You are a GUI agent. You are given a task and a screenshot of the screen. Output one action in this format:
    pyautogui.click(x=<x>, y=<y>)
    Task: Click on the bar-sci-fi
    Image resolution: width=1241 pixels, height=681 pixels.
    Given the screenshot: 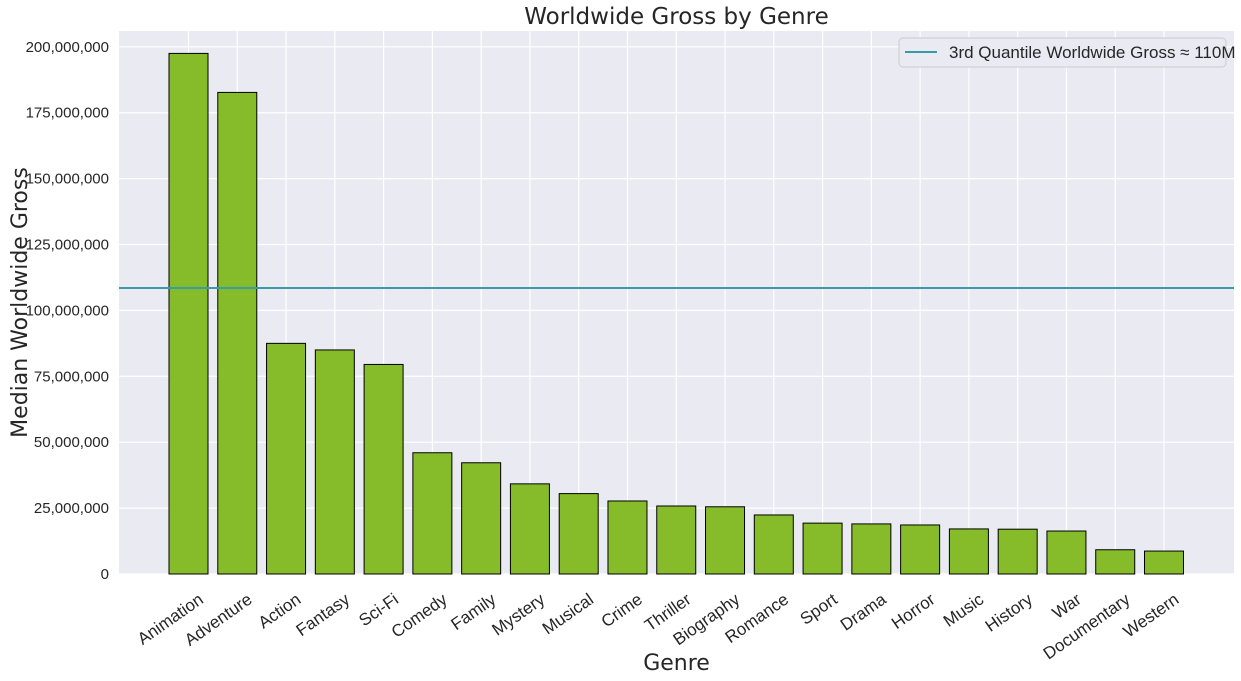 What is the action you would take?
    pyautogui.click(x=383, y=469)
    